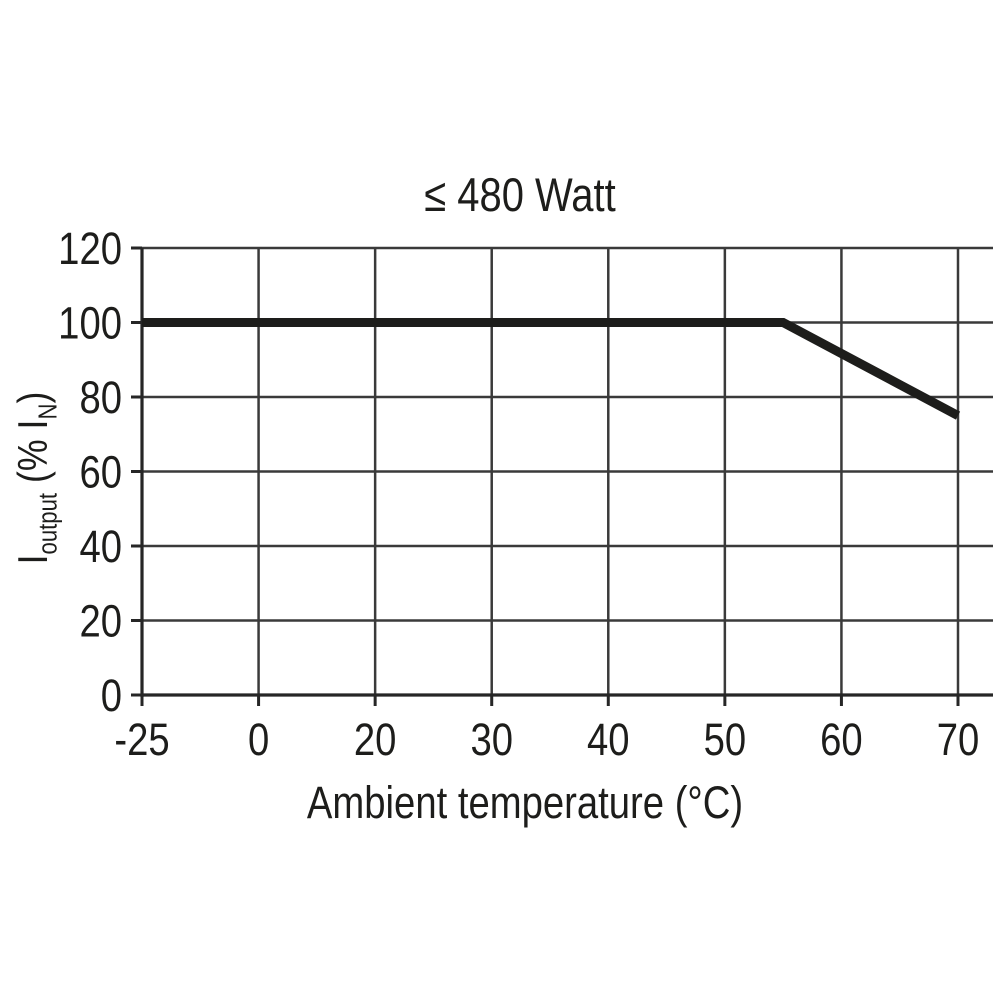 The image size is (1000, 1000). Describe the element at coordinates (32, 559) in the screenshot. I see `y-axis-symbol: I` at that location.